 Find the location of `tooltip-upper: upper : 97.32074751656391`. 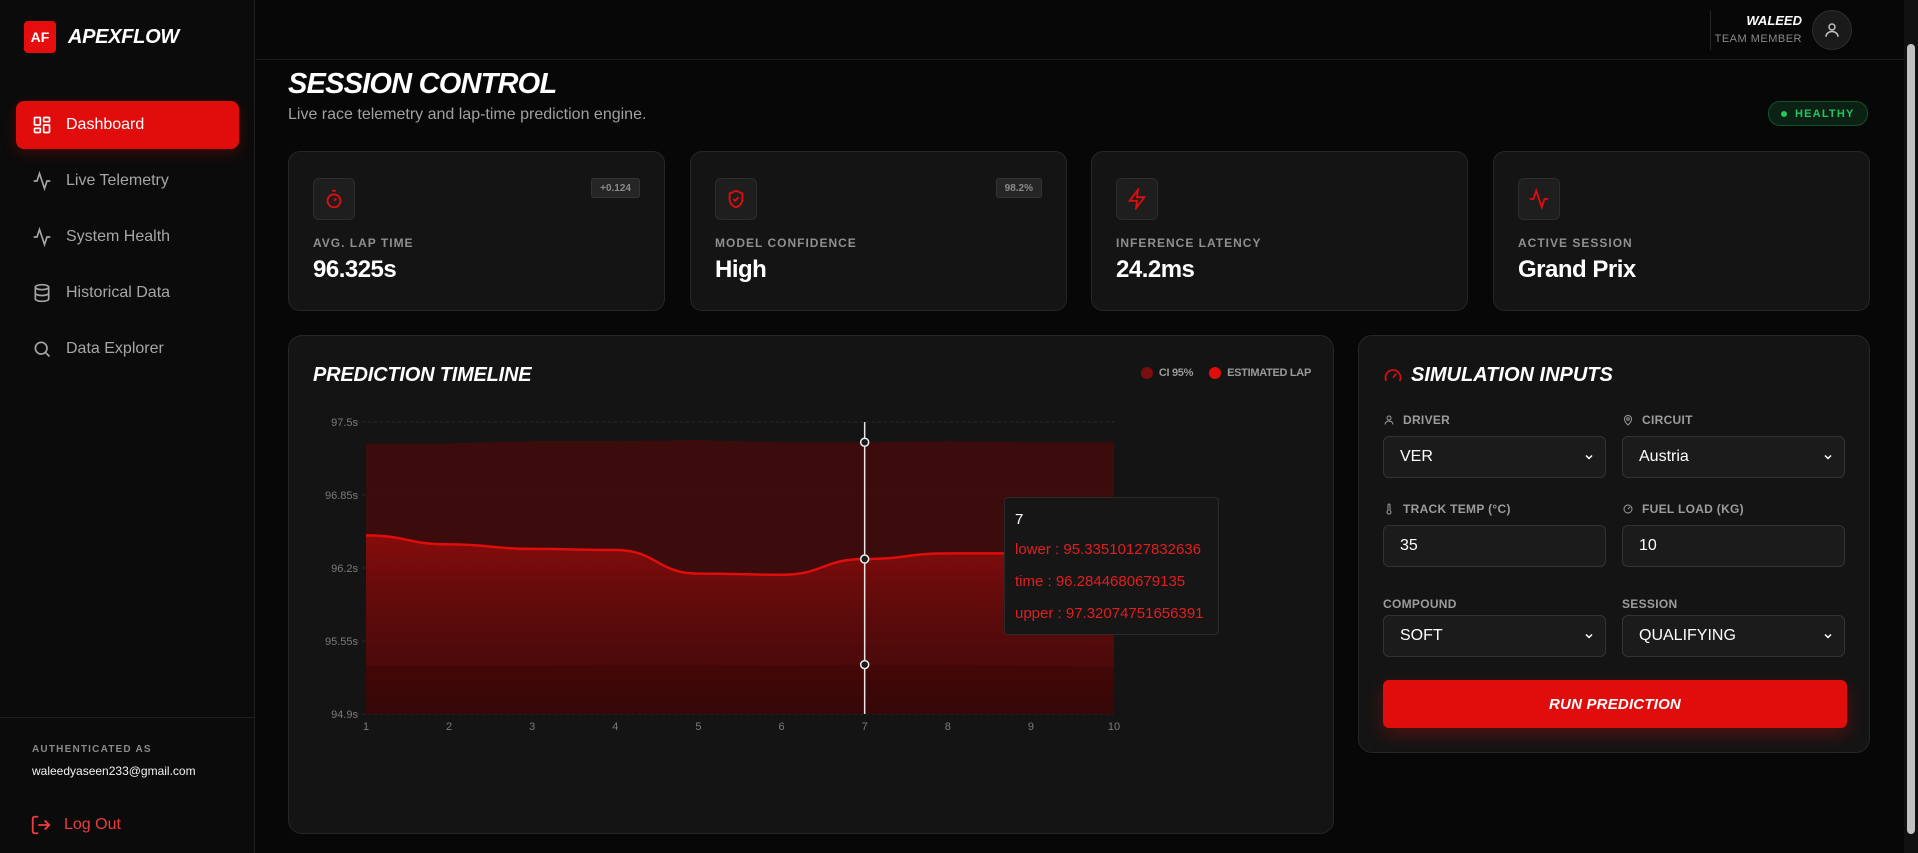

tooltip-upper: upper : 97.32074751656391 is located at coordinates (1109, 613).